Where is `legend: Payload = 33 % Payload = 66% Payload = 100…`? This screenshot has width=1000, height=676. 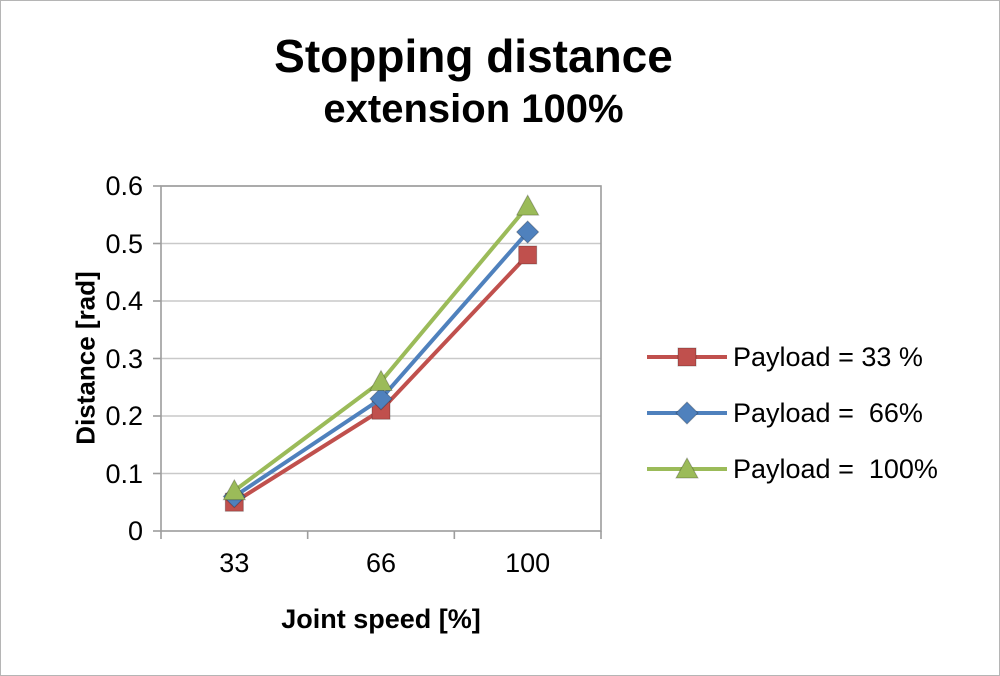
legend: Payload = 33 % Payload = 66% Payload = 100… is located at coordinates (791, 413).